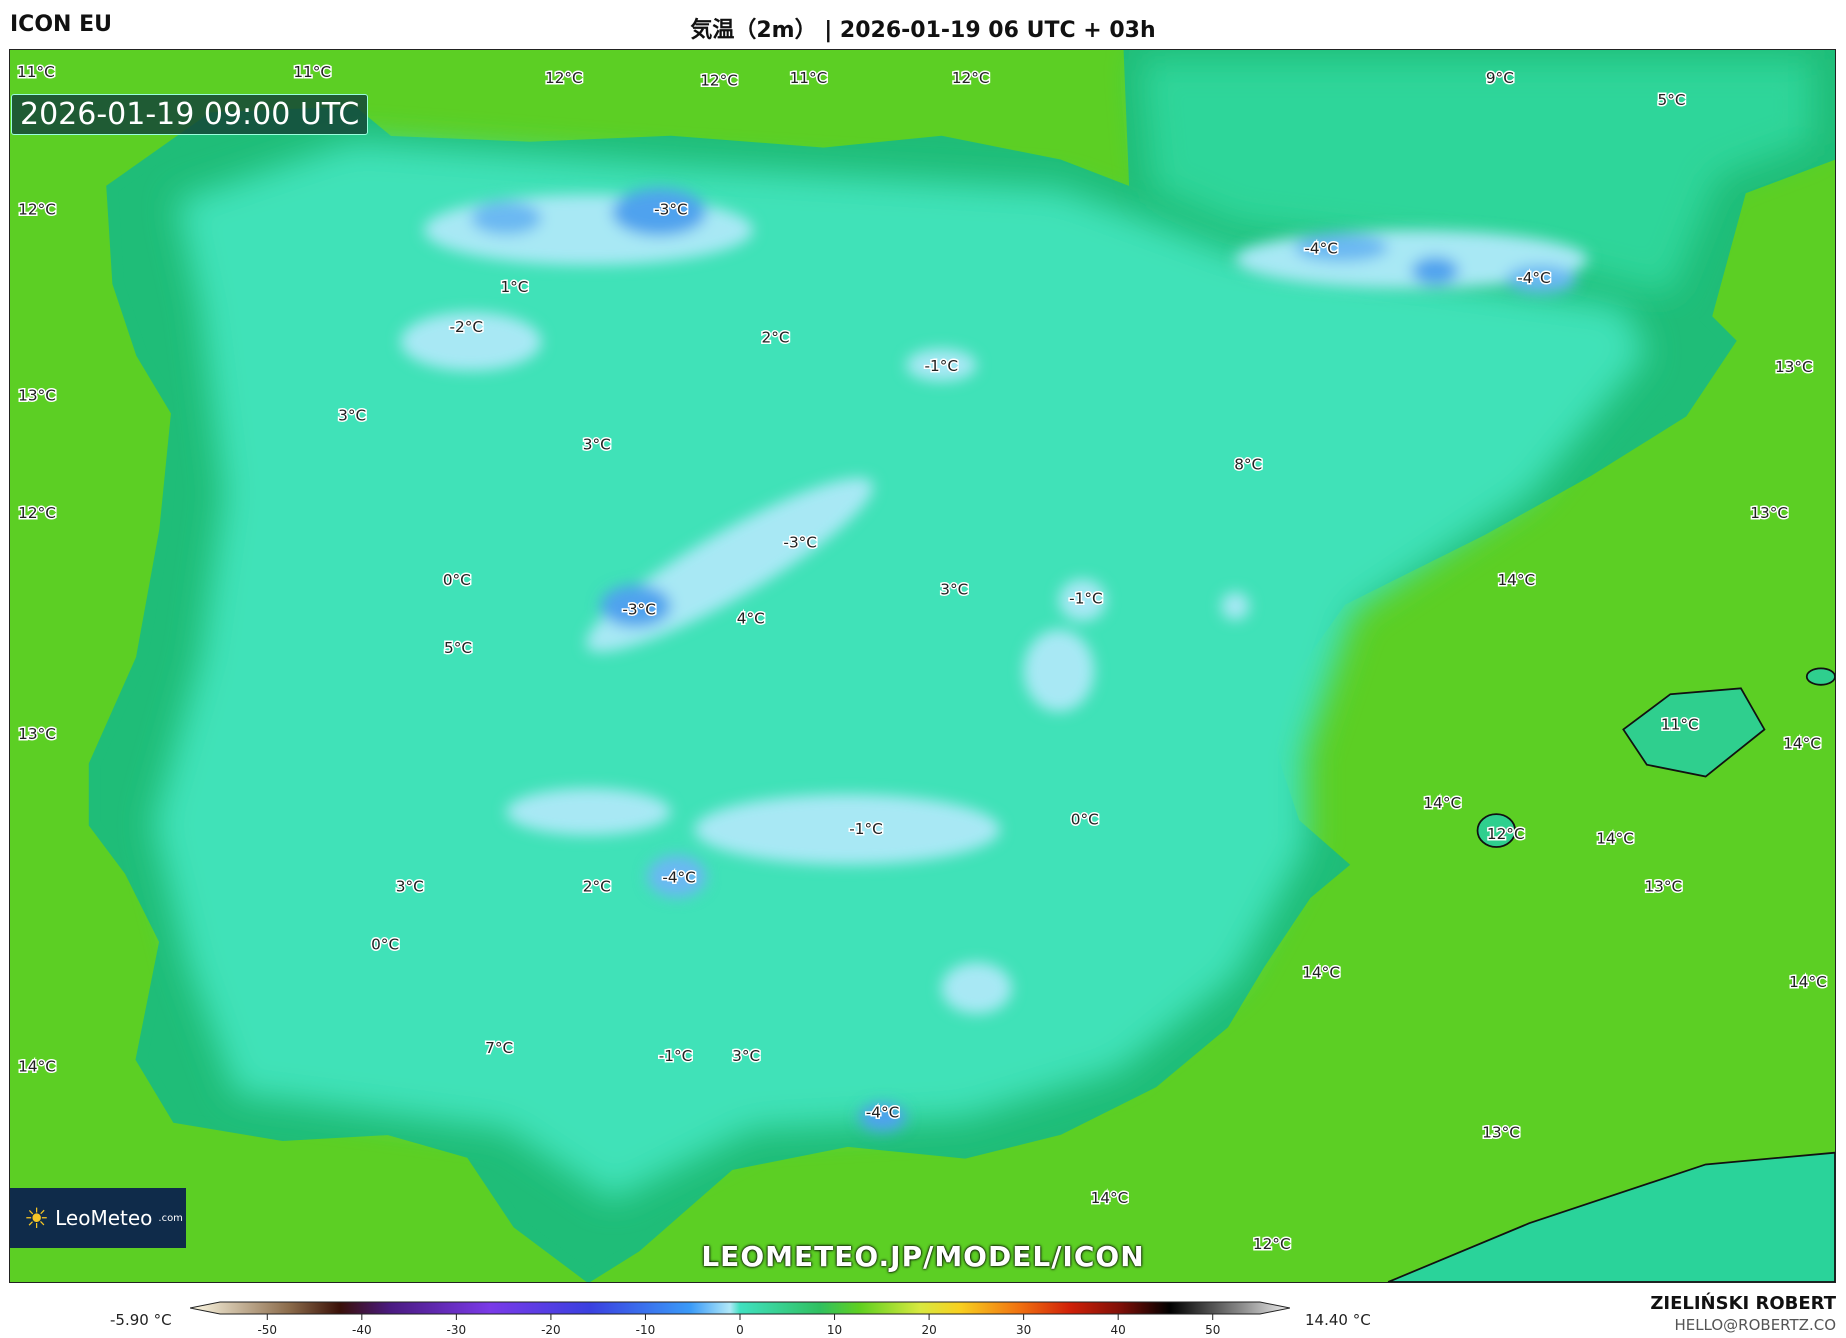 The image size is (1846, 1338). I want to click on colorbar-tick-label: -20, so click(551, 1330).